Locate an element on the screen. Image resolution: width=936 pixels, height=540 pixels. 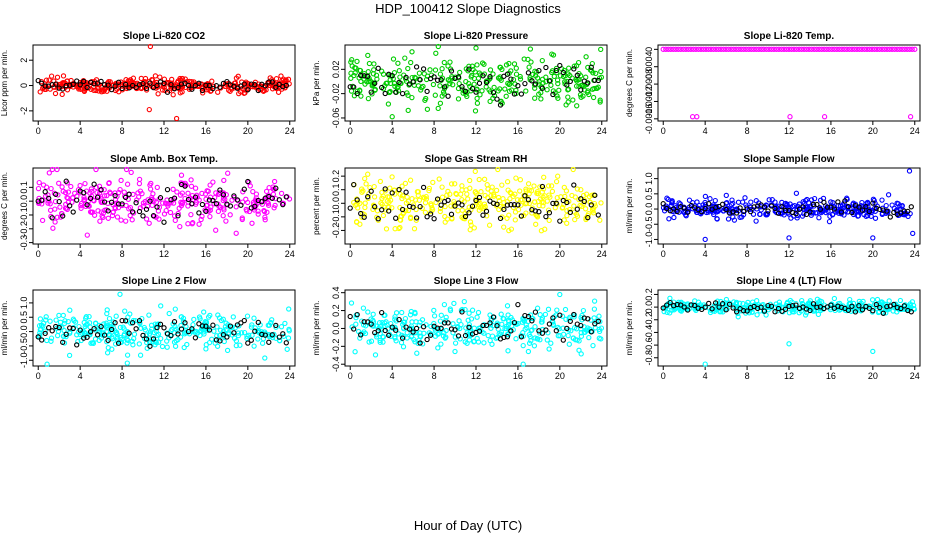
y-tick-label: 0.0 is located at coordinates (24, 331).